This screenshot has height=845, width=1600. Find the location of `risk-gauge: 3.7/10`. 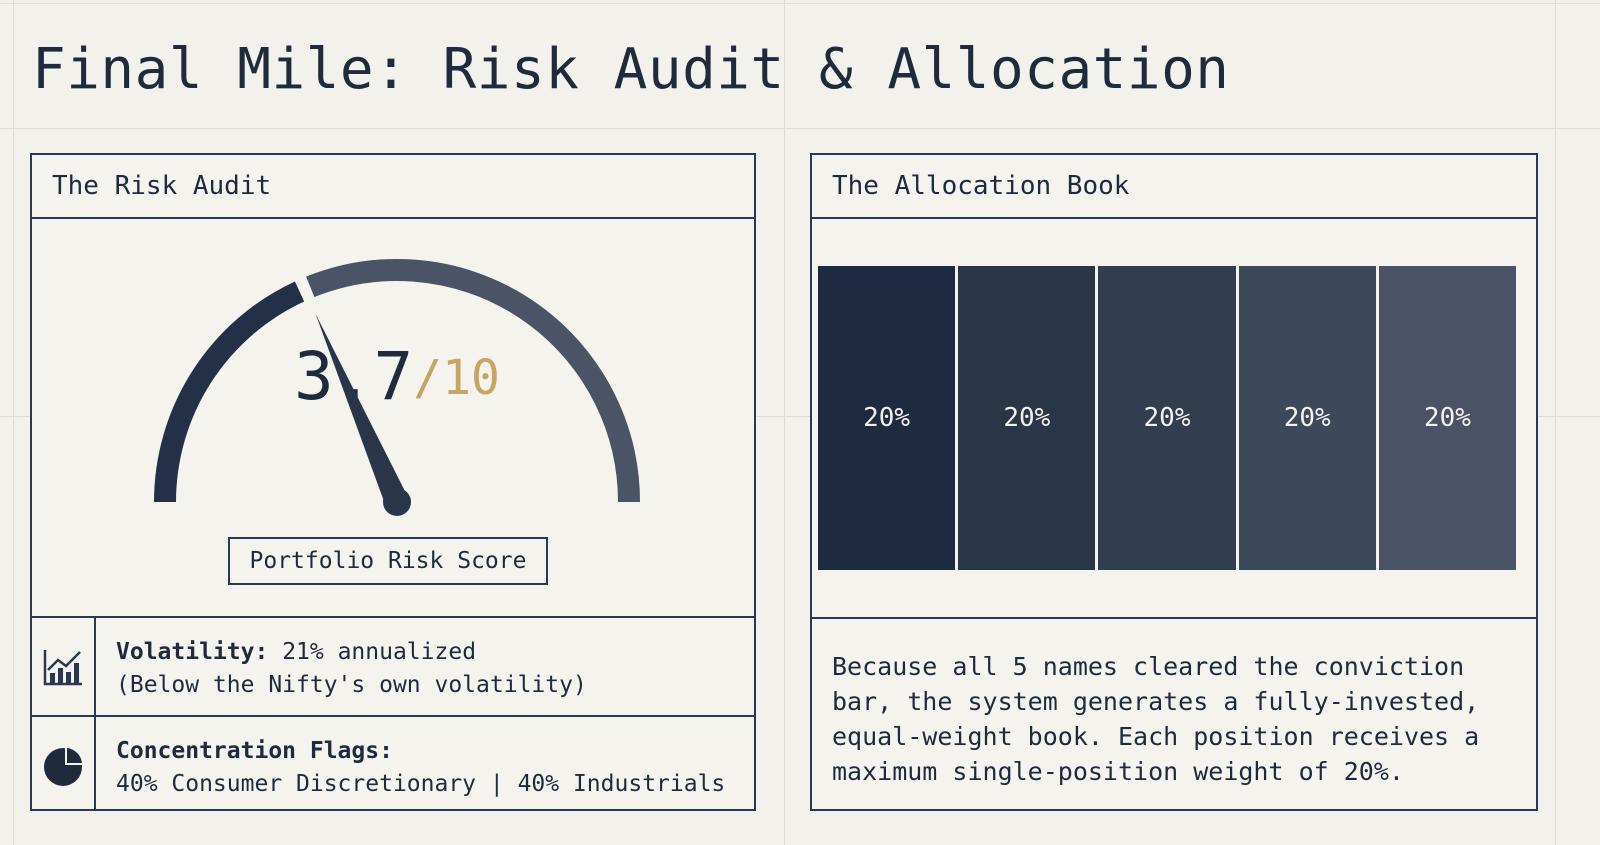

risk-gauge: 3.7/10 is located at coordinates (397, 387).